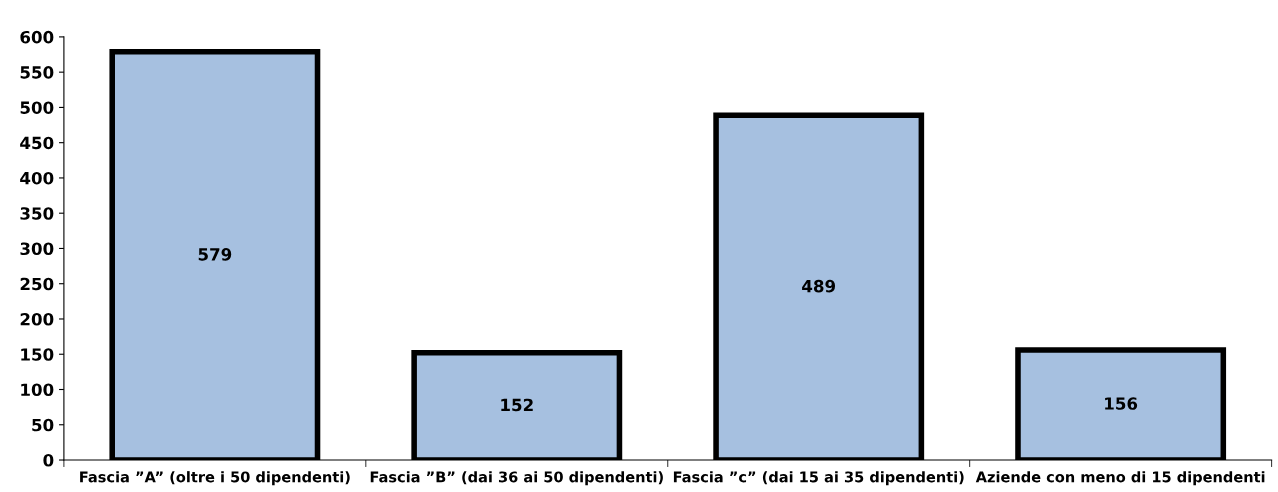 This screenshot has width=1278, height=492. I want to click on x-tick-label: Aziende con meno di 15 dipendenti, so click(1120, 478).